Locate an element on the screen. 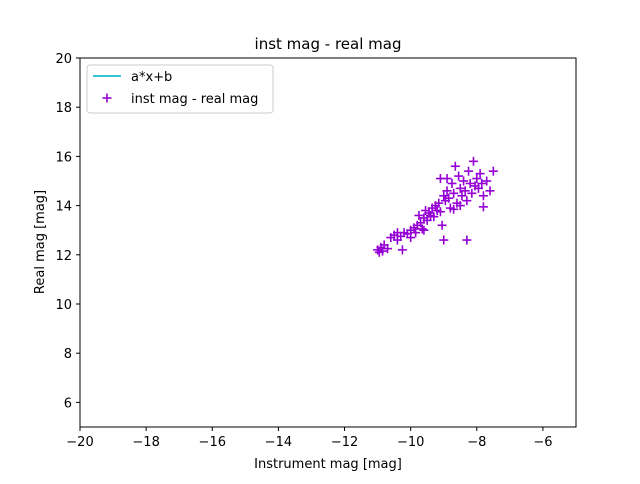 This screenshot has height=484, width=640. x-tick-label: −6 is located at coordinates (542, 442).